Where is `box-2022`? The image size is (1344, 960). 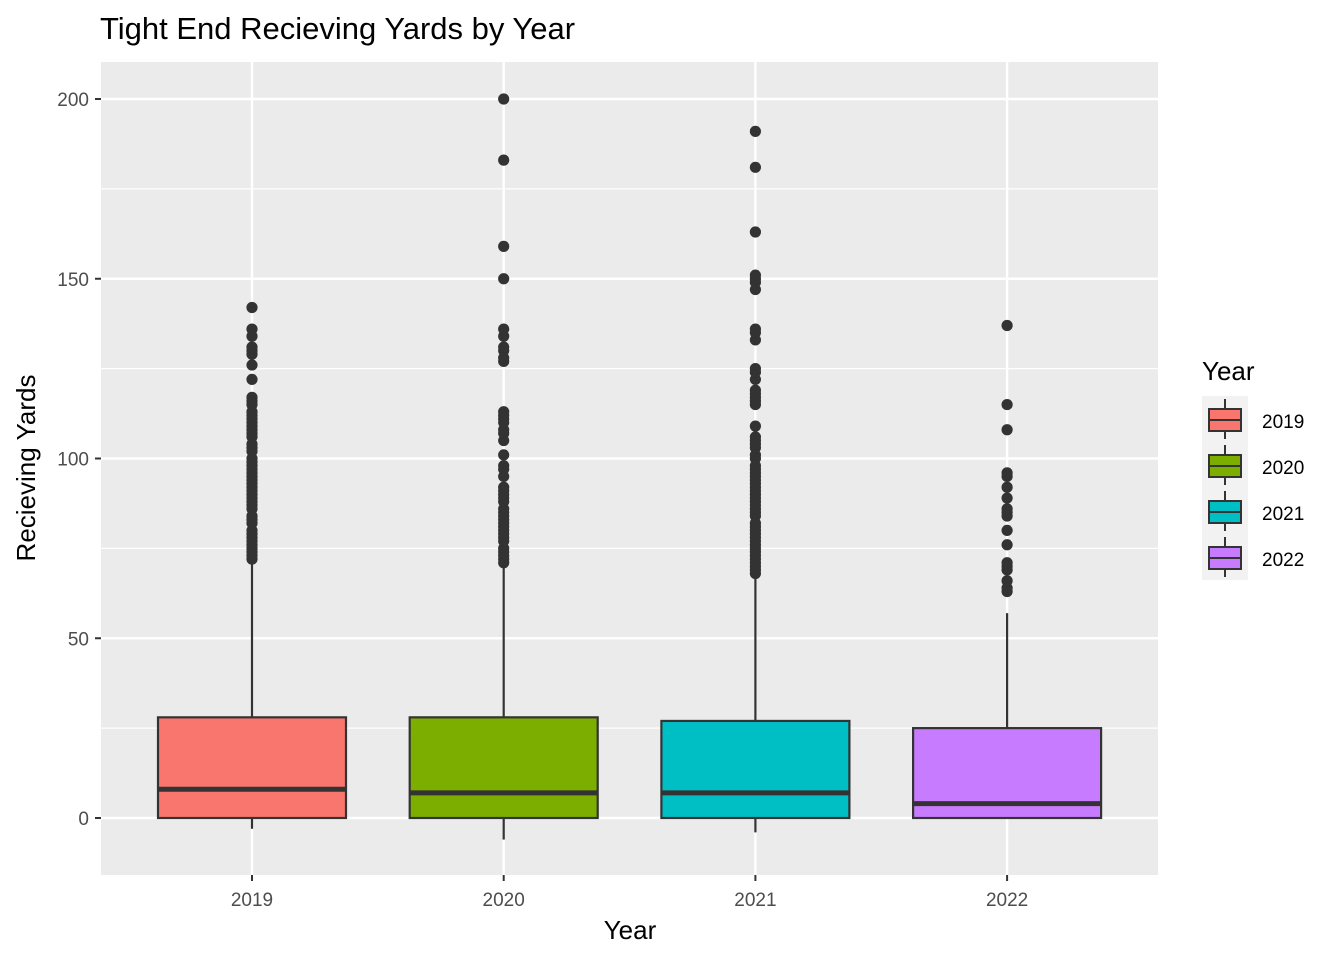 box-2022 is located at coordinates (1007, 569).